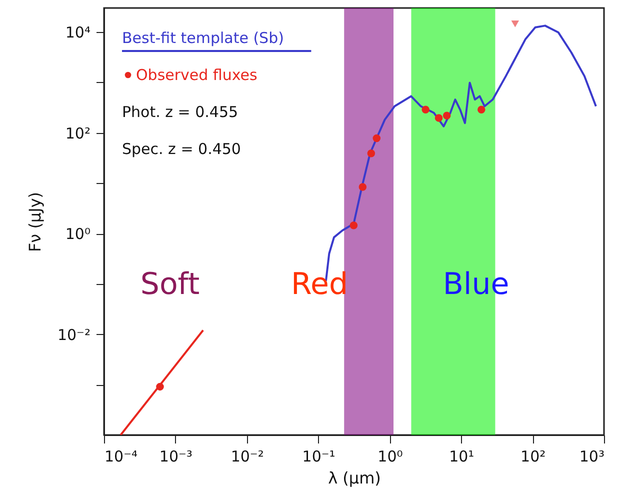  What do you see at coordinates (180, 112) in the screenshot?
I see `annotation: Phot. z = 0.455` at bounding box center [180, 112].